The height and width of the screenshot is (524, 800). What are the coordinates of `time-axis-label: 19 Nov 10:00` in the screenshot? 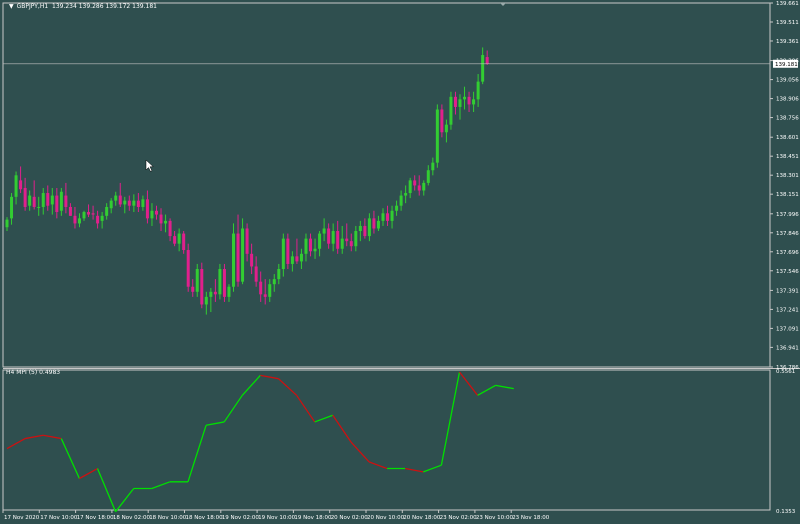 It's located at (277, 518).